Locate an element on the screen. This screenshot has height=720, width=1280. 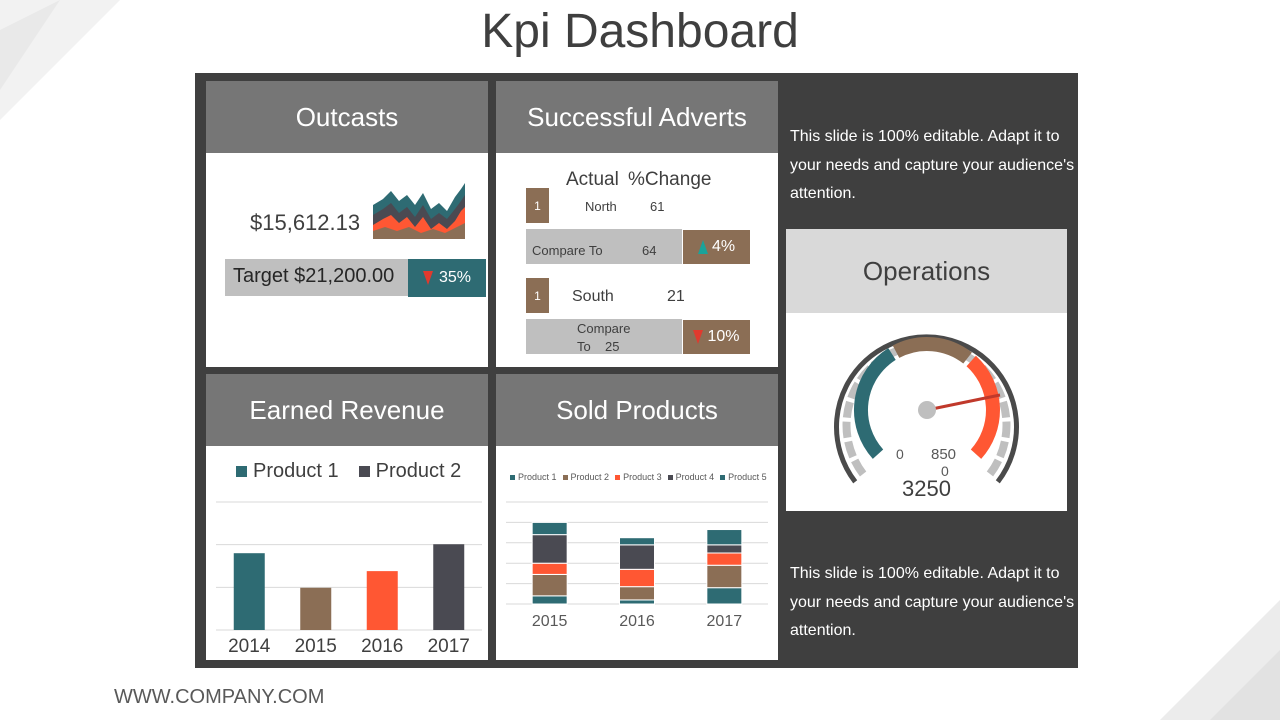
gauge-mid-label-1: 850 is located at coordinates (943, 454).